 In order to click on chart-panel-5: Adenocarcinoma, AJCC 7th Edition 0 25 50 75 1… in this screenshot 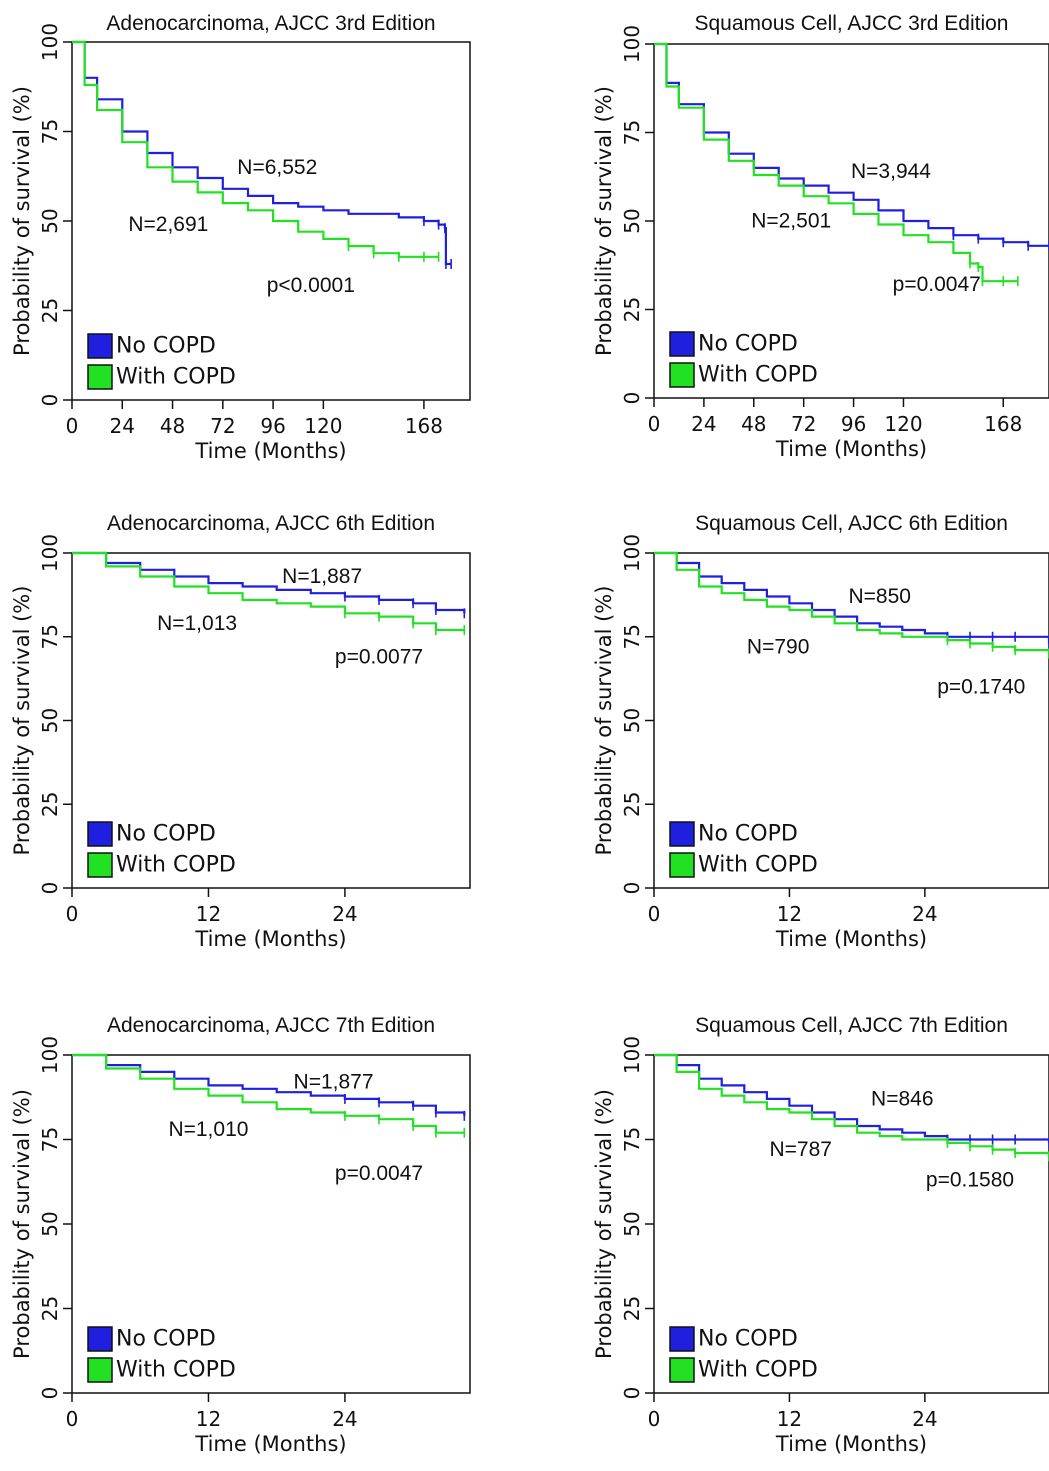, I will do `click(240, 1235)`.